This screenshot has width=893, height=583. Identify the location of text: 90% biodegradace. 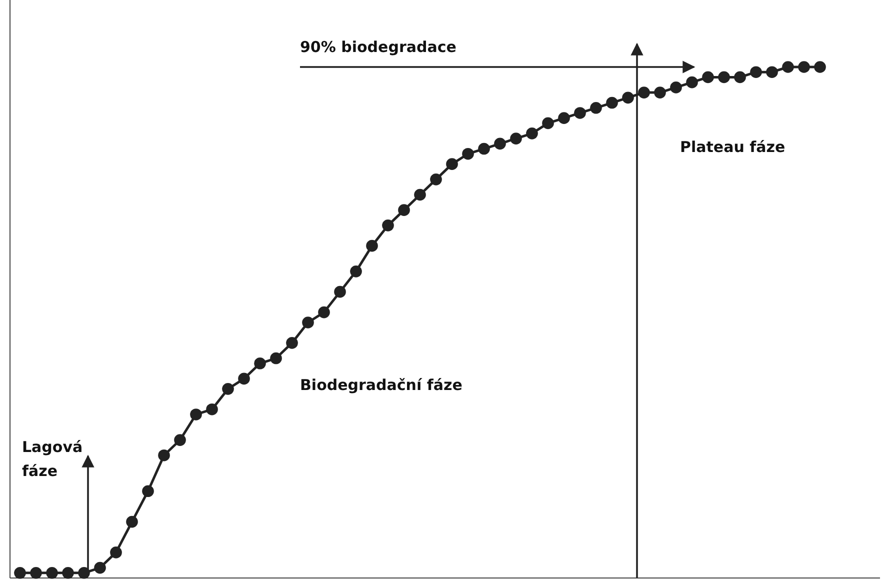
(378, 47).